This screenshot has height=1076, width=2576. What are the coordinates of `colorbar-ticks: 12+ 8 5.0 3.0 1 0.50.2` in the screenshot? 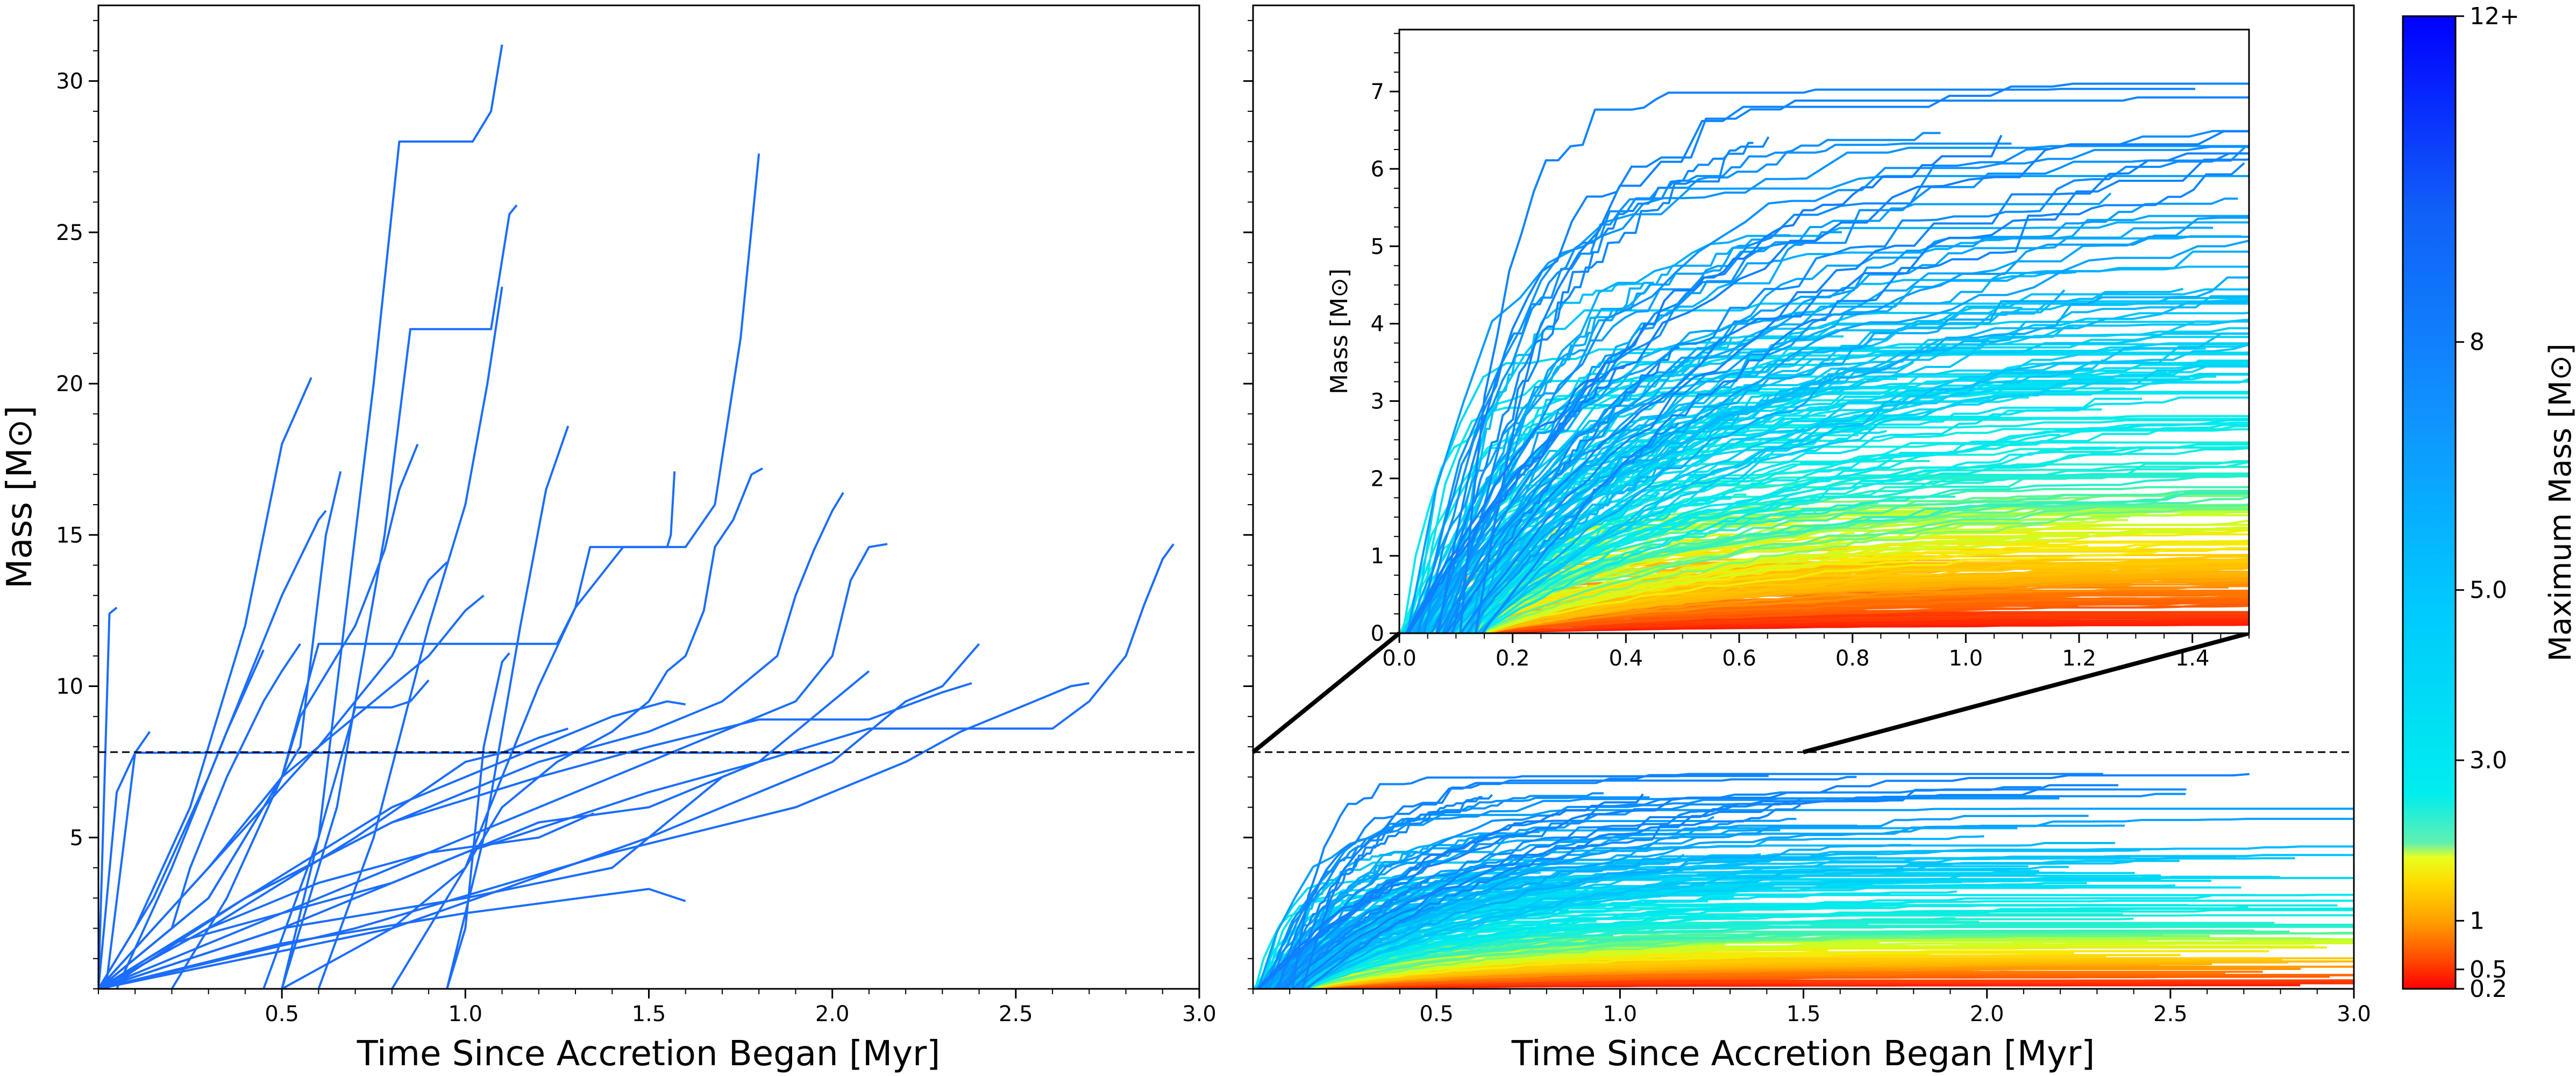 It's located at (2488, 503).